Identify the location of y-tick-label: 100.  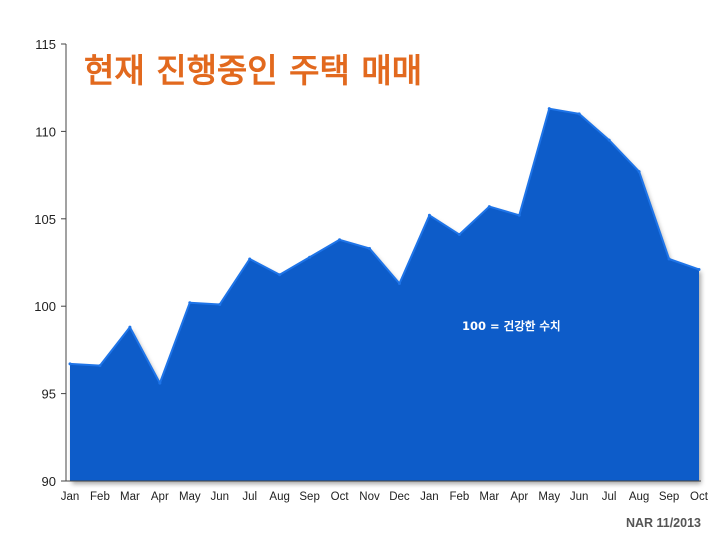
(45, 306).